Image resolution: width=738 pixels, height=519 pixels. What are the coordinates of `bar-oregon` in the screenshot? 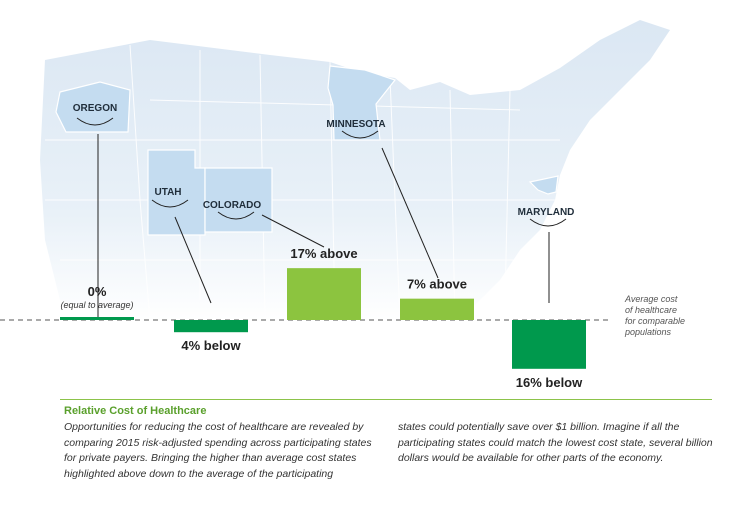 It's located at (97, 318).